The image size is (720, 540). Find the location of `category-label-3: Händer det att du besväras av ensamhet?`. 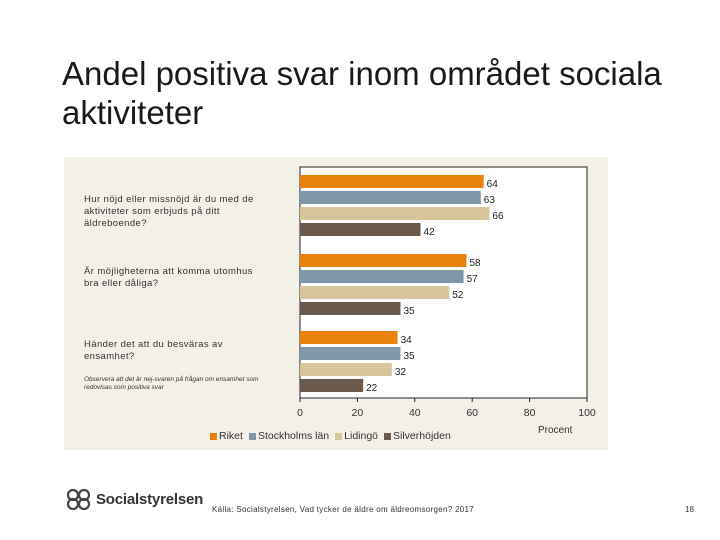

category-label-3: Händer det att du besväras av ensamhet? is located at coordinates (153, 350).